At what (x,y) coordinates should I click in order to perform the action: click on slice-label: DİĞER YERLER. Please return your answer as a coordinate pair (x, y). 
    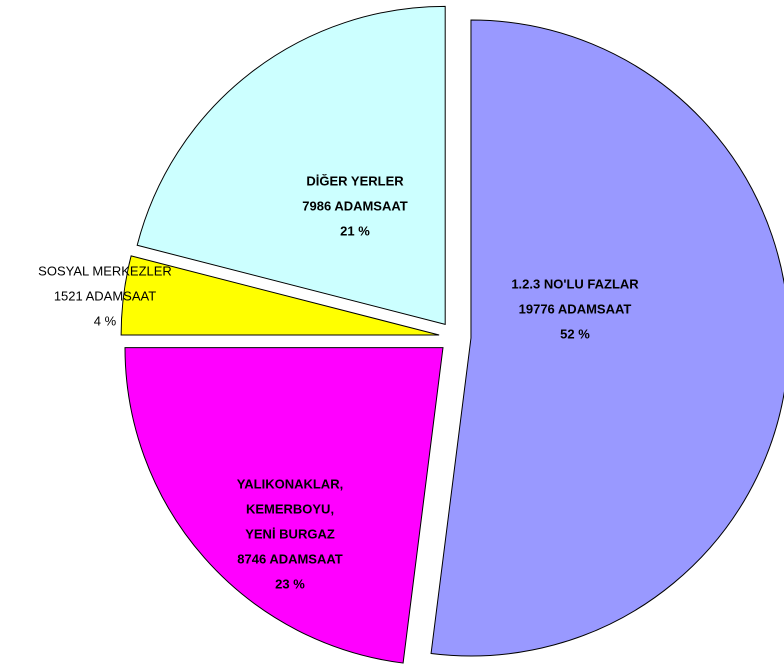
    Looking at the image, I should click on (355, 180).